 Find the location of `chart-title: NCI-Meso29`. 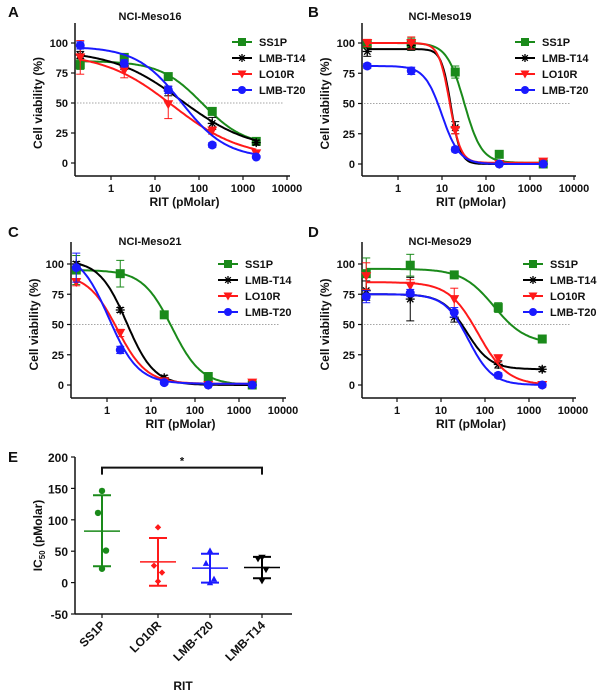

chart-title: NCI-Meso29 is located at coordinates (440, 242).